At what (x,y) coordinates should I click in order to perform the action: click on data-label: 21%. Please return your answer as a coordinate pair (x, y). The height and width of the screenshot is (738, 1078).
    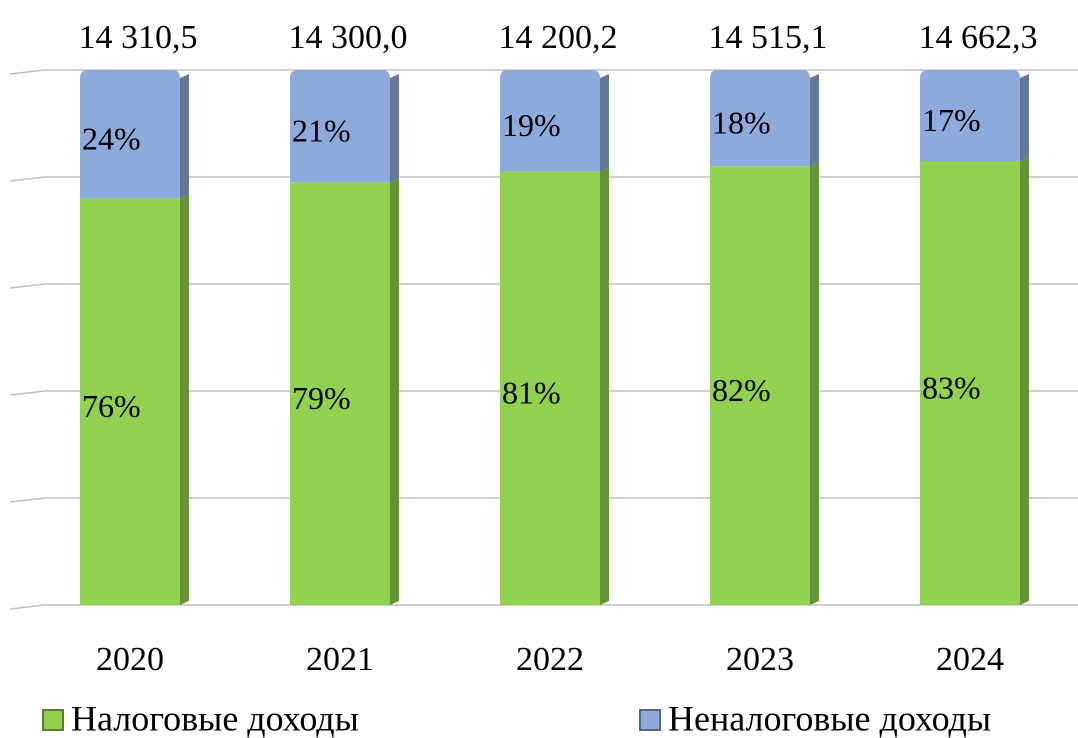
    Looking at the image, I should click on (321, 131).